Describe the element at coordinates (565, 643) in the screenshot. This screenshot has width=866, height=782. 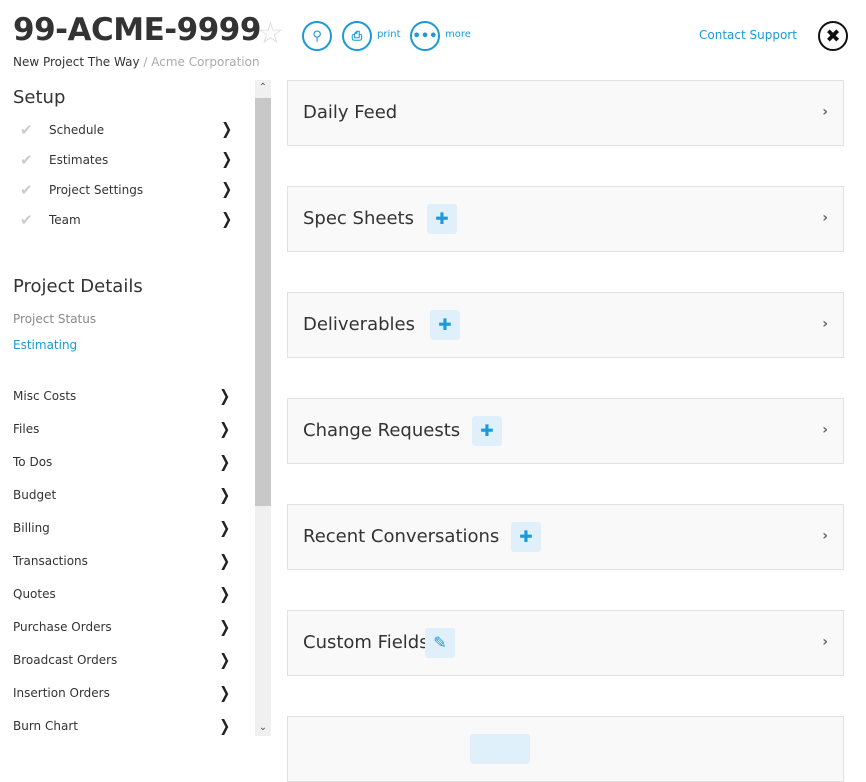
I see `panel: Custom Fields ✎ ›` at that location.